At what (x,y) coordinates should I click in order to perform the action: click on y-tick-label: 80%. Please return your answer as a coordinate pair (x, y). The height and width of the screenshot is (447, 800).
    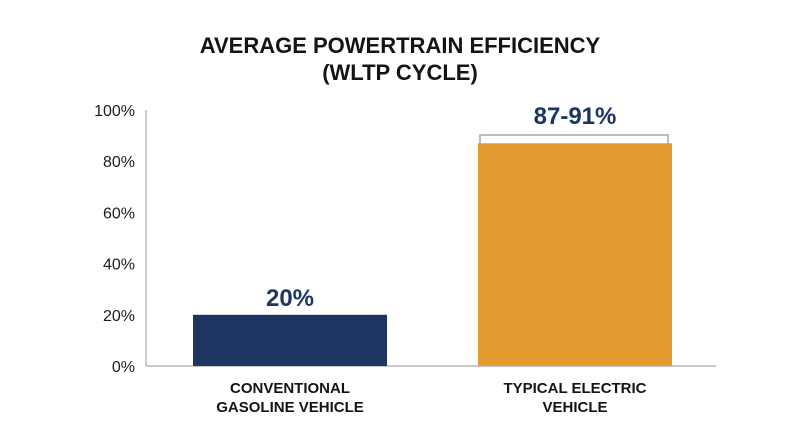
    Looking at the image, I should click on (119, 162).